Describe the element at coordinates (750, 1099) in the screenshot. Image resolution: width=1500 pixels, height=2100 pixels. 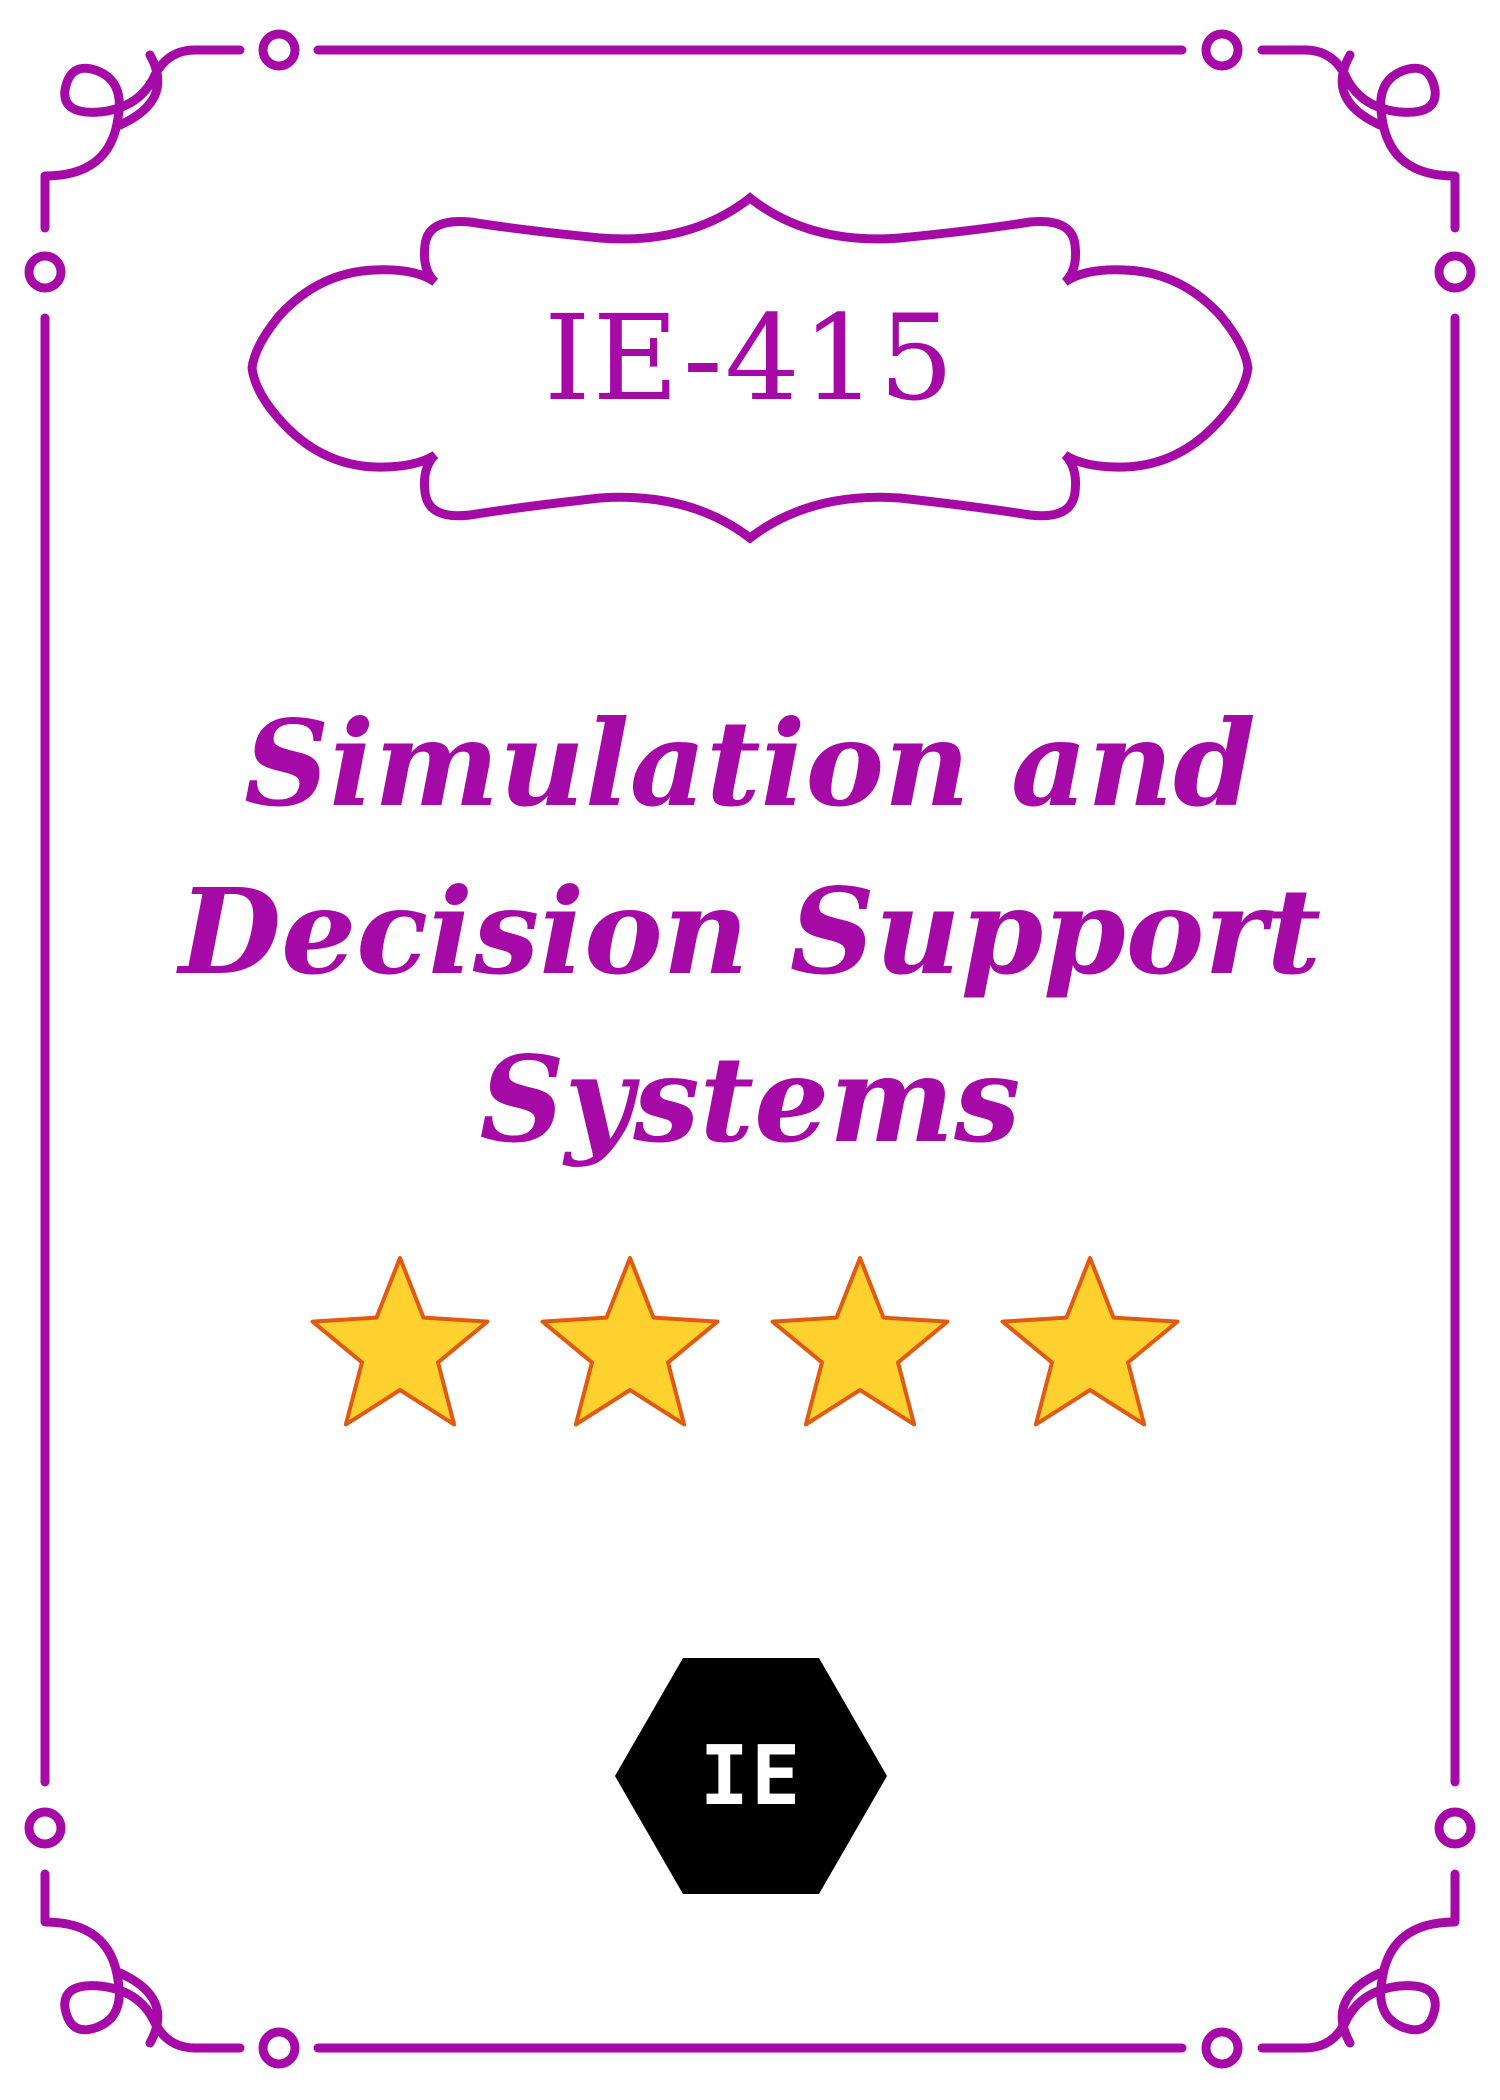
I see `course-title-line-3: Systems` at that location.